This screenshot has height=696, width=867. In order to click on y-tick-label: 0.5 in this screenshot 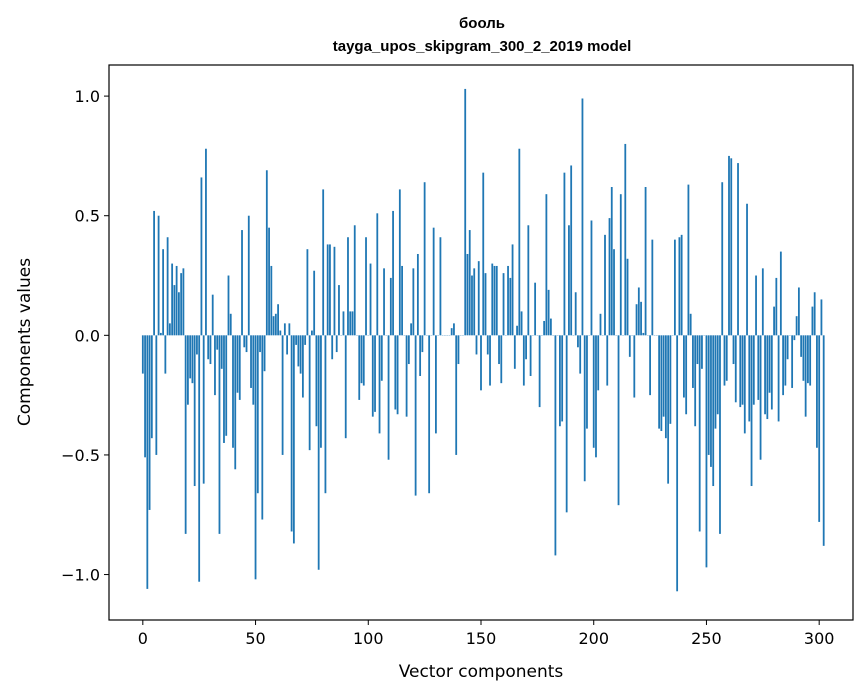, I will do `click(87, 216)`.